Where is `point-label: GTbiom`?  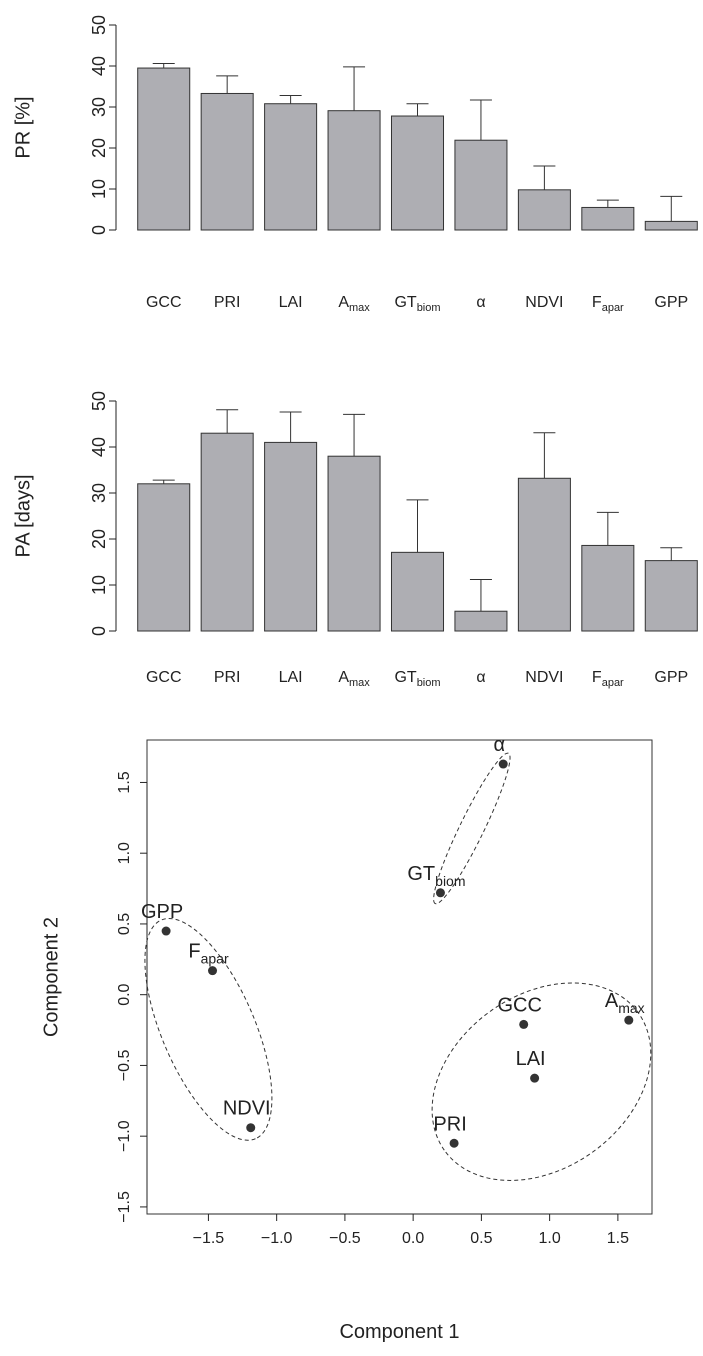
point-label: GTbiom is located at coordinates (436, 876).